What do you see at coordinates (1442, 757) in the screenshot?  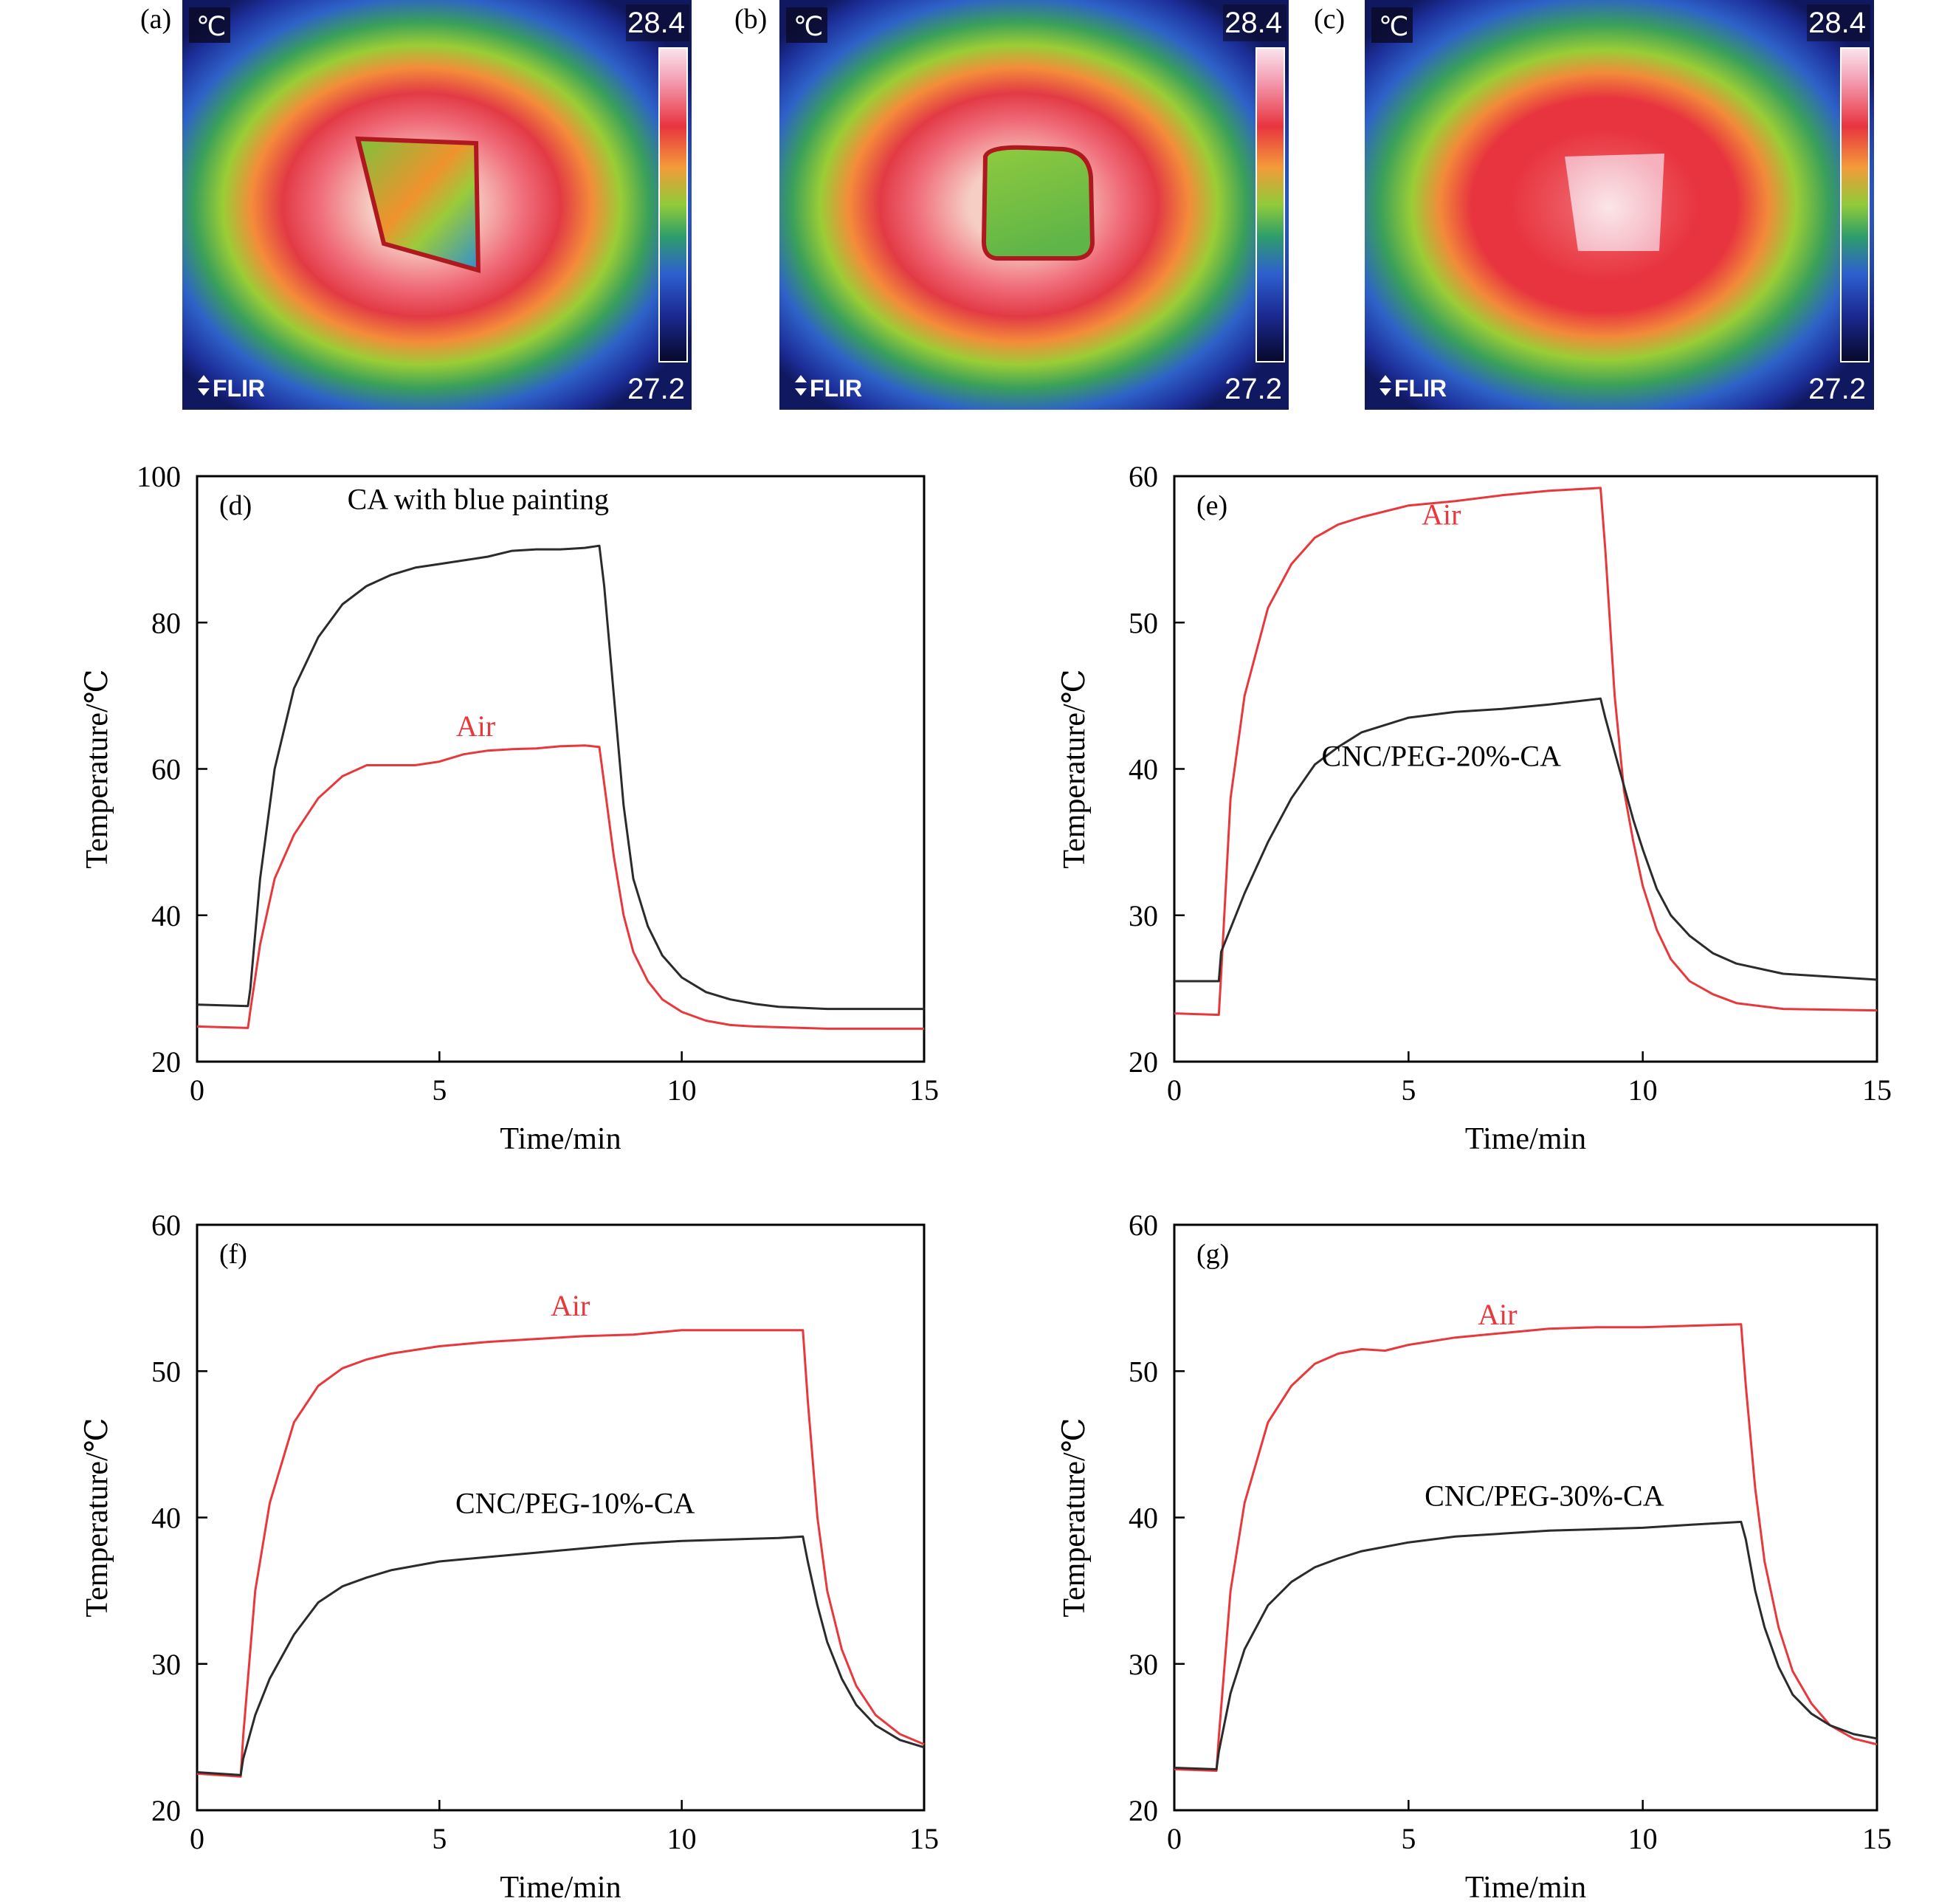 I see `series-label: CNC/PEG-20%-CA` at bounding box center [1442, 757].